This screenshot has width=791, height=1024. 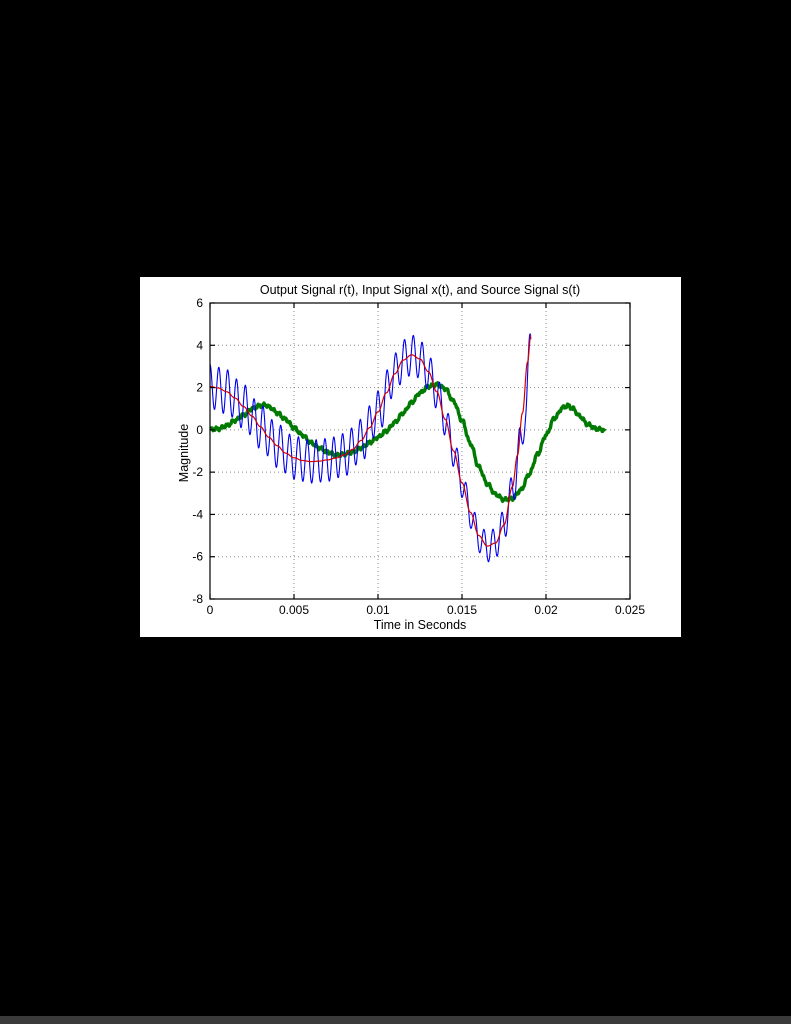 I want to click on x-tick-label: 0.015, so click(x=462, y=610).